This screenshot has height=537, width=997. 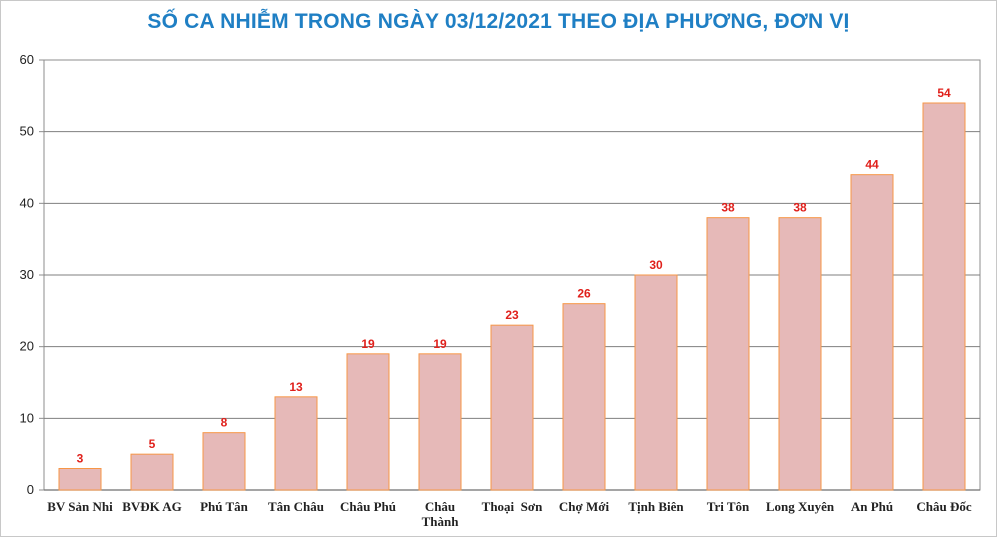 I want to click on category-label: Thoại Sơn, so click(x=512, y=506).